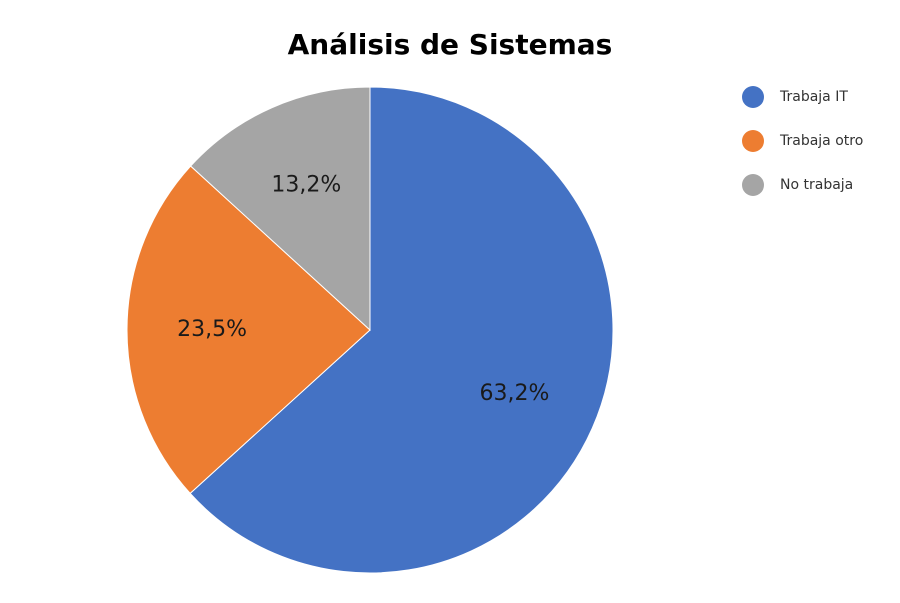 This screenshot has height=603, width=900. Describe the element at coordinates (280, 209) in the screenshot. I see `pie-slice-no-trabaja` at that location.